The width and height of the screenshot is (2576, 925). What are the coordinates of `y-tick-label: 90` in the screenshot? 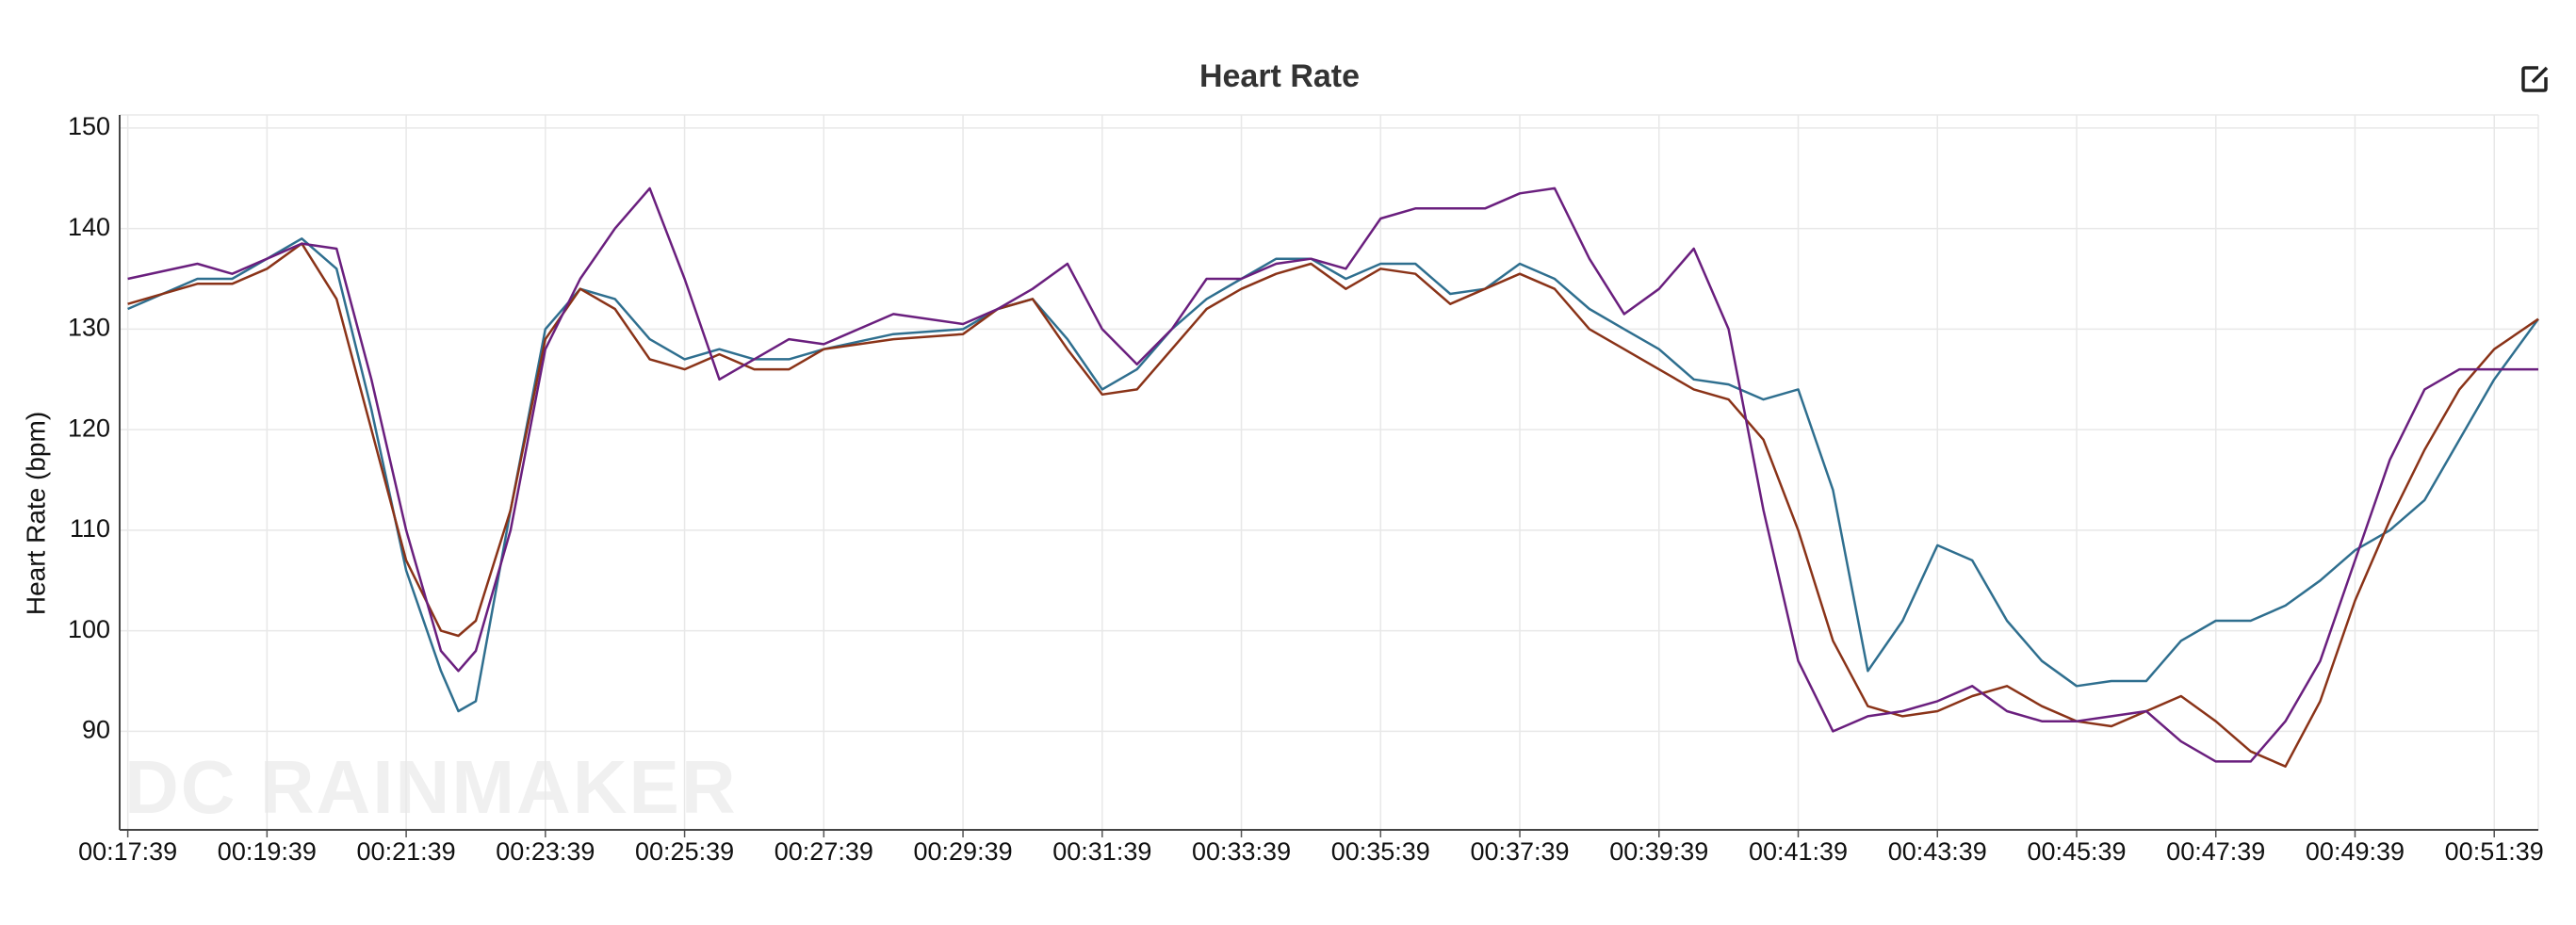 It's located at (96, 730).